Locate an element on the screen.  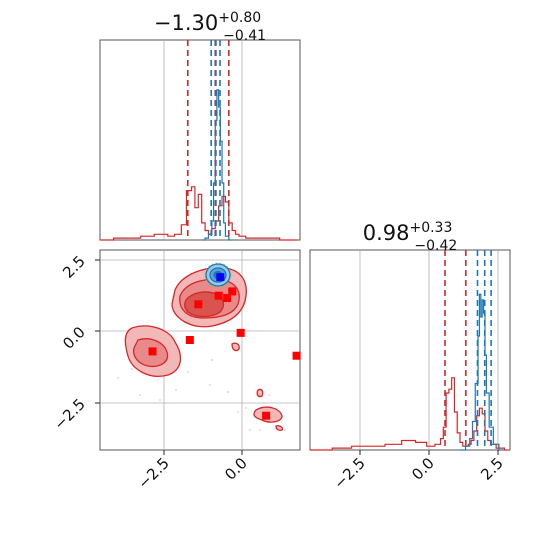
top-quantile-lines is located at coordinates (208, 140).